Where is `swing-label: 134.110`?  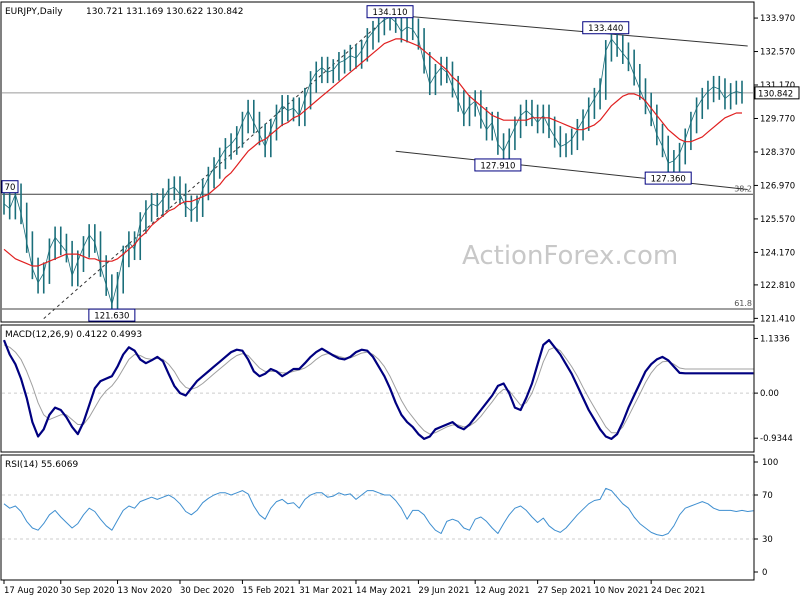
swing-label: 134.110 is located at coordinates (389, 13).